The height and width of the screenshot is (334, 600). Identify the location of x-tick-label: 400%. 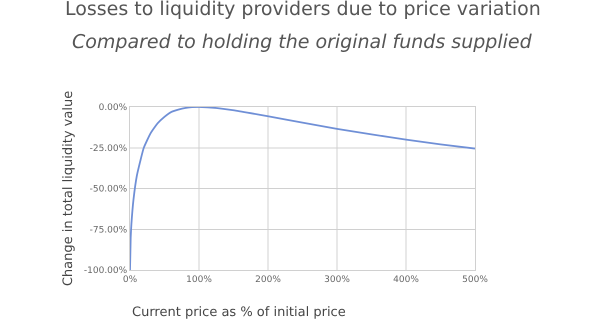
(406, 279).